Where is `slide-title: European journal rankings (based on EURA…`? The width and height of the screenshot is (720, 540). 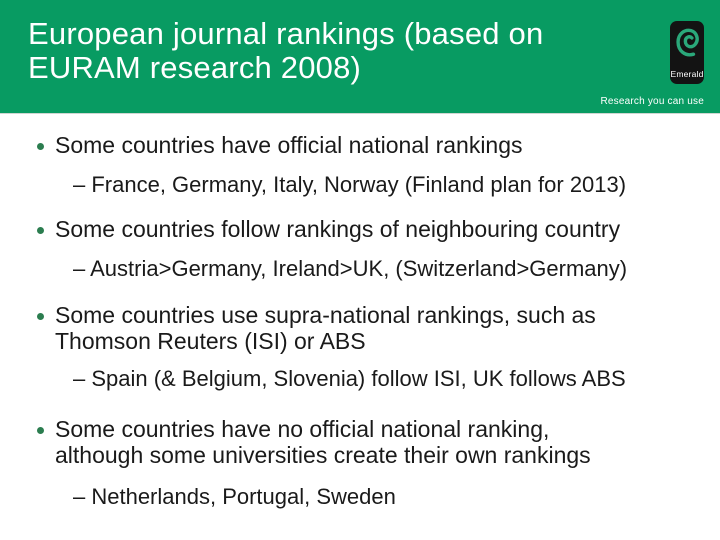
slide-title: European journal rankings (based on EURA… is located at coordinates (285, 51).